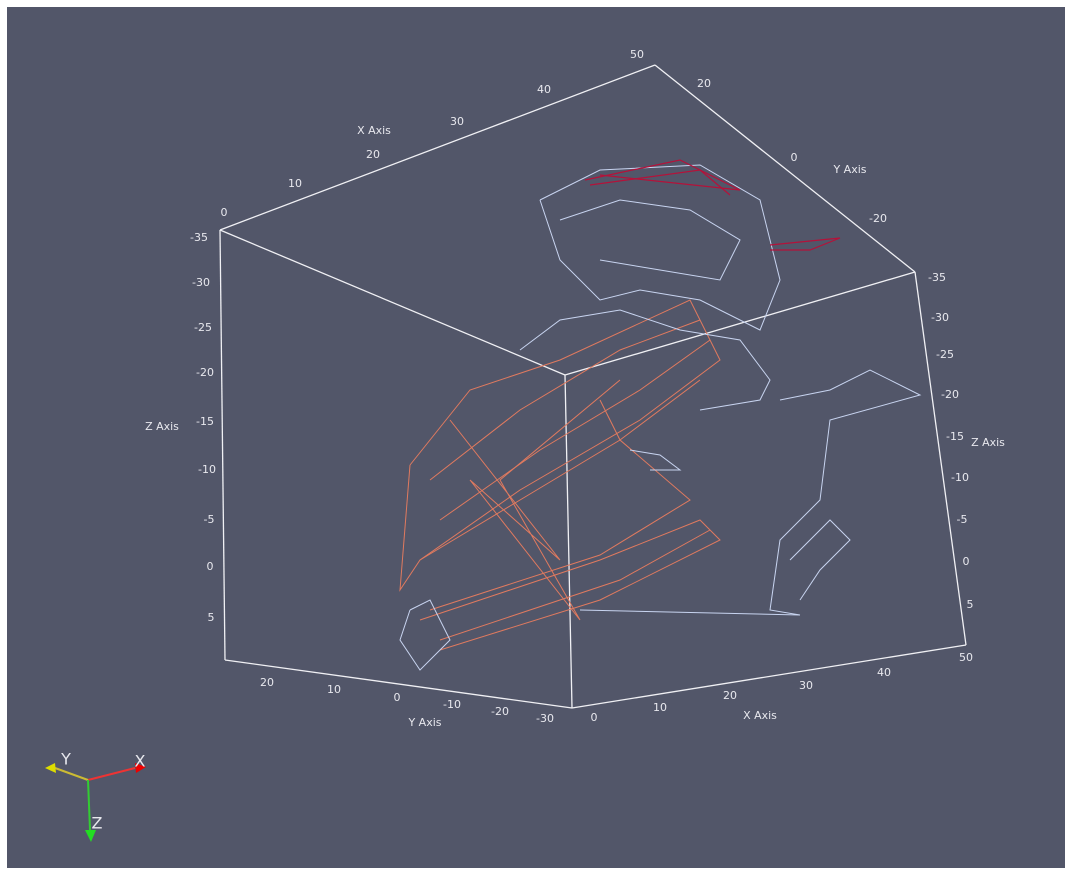  What do you see at coordinates (95, 802) in the screenshot?
I see `orientation-axes` at bounding box center [95, 802].